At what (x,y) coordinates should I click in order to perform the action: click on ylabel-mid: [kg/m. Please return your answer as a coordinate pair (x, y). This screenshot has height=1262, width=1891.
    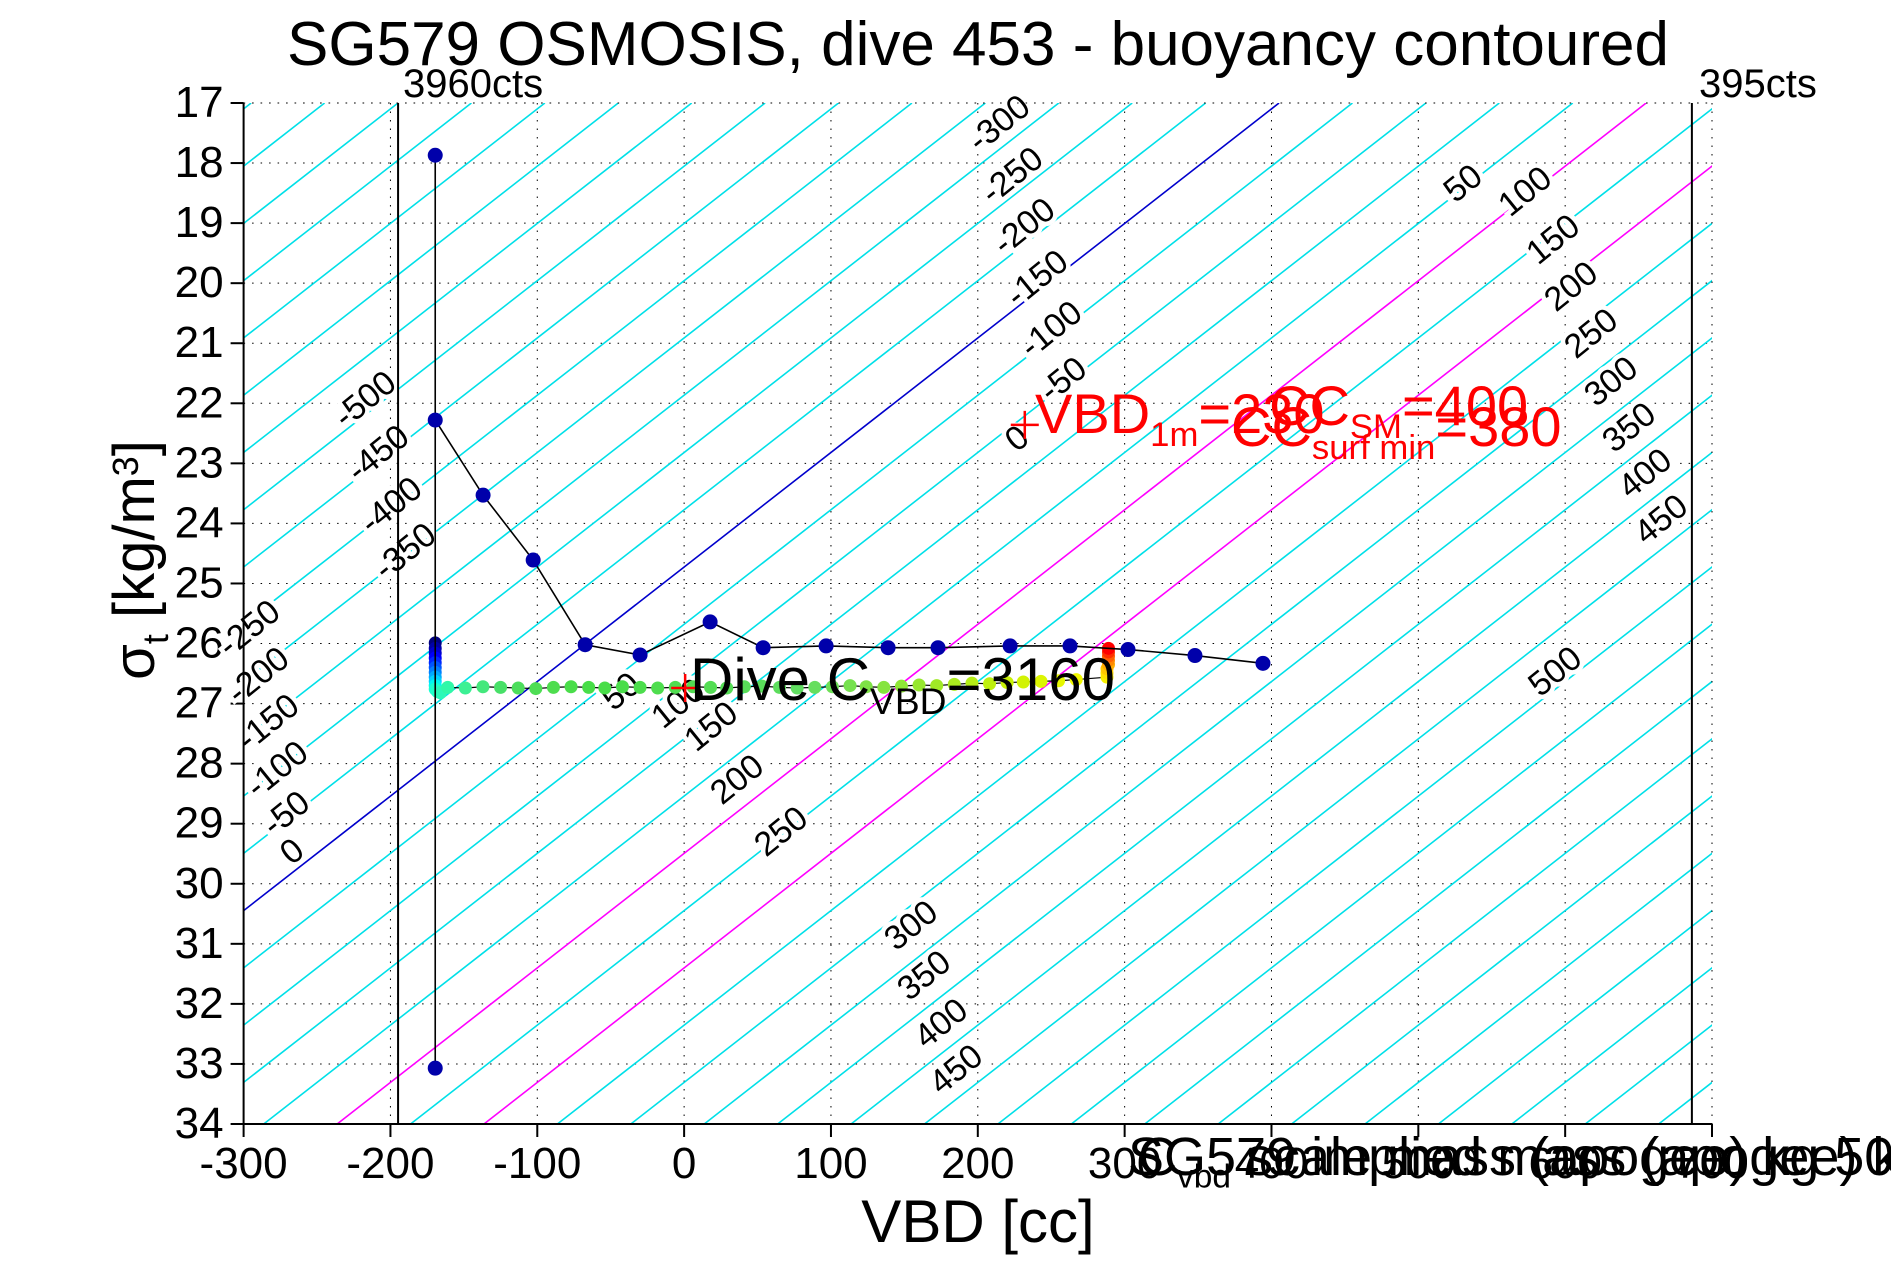
    Looking at the image, I should click on (135, 555).